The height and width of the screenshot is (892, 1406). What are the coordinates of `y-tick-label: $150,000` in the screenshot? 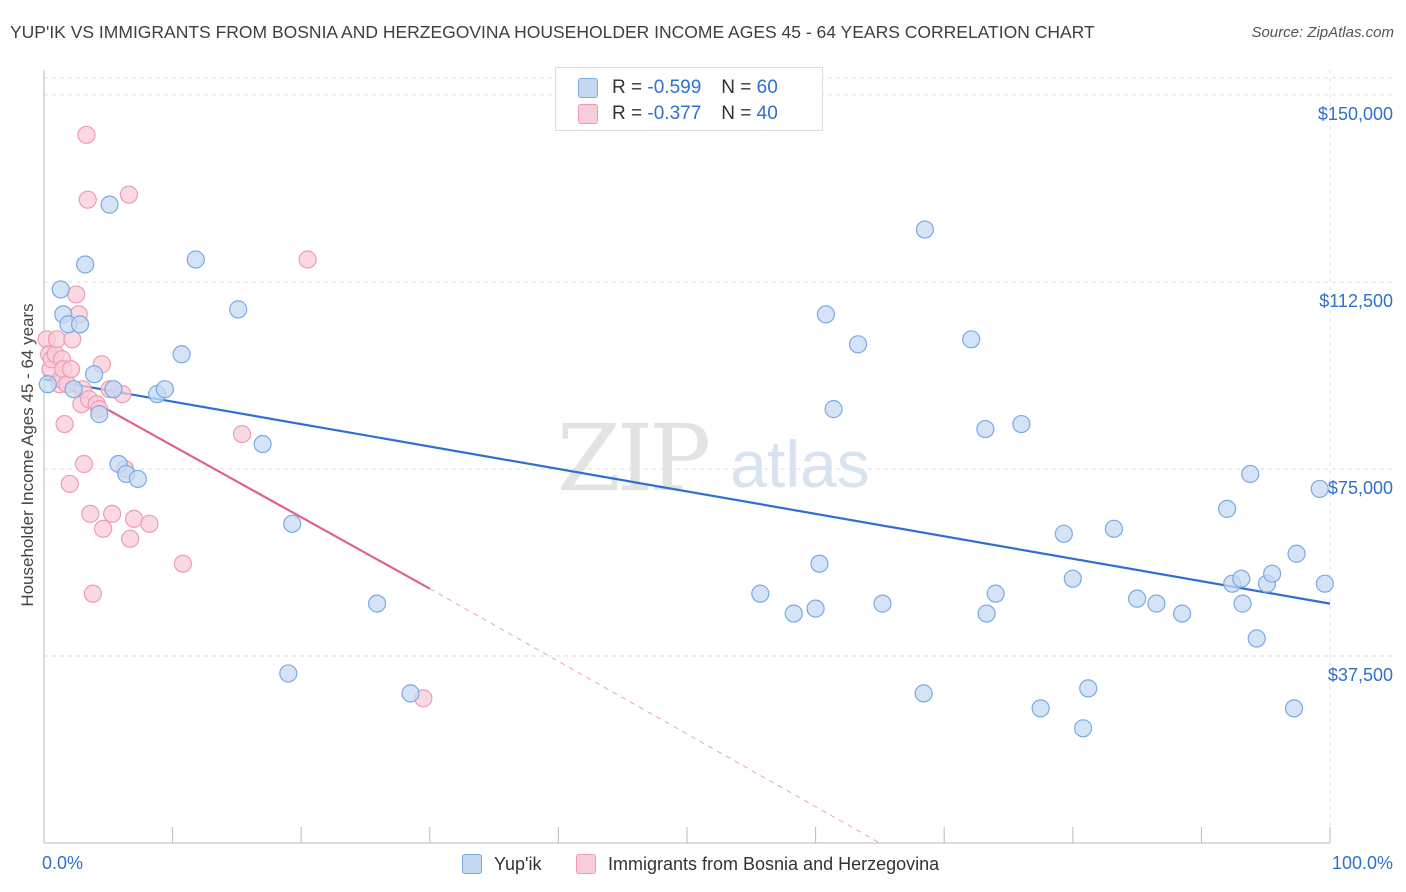 It's located at (1355, 114).